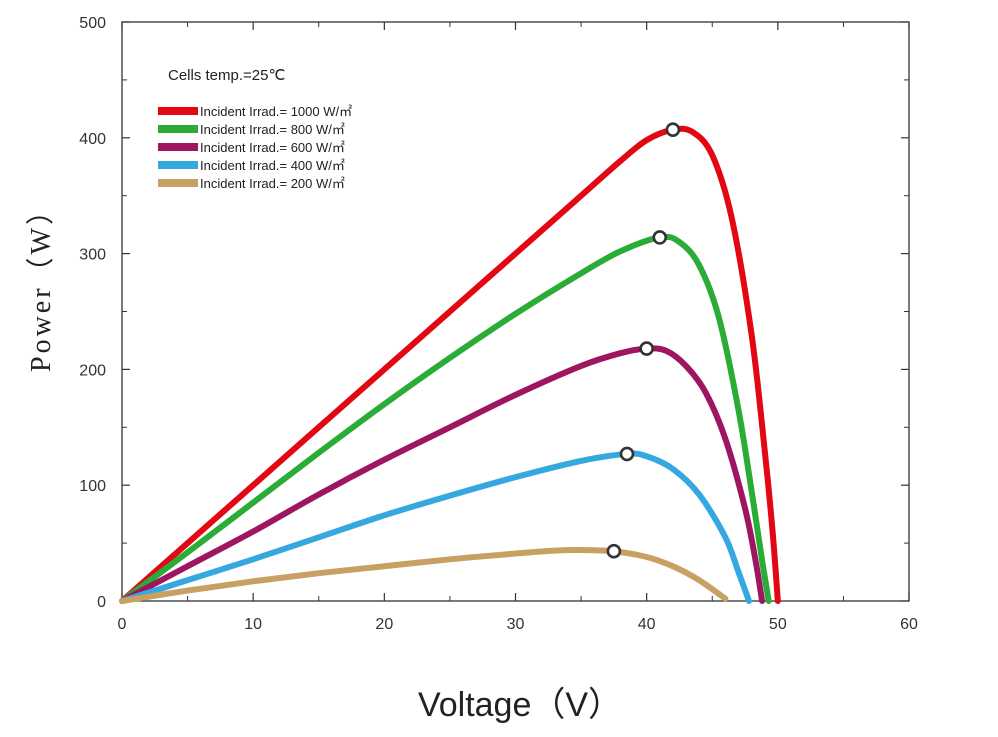 Image resolution: width=998 pixels, height=737 pixels. Describe the element at coordinates (41, 283) in the screenshot. I see `y-axis-label: Power（W）` at that location.